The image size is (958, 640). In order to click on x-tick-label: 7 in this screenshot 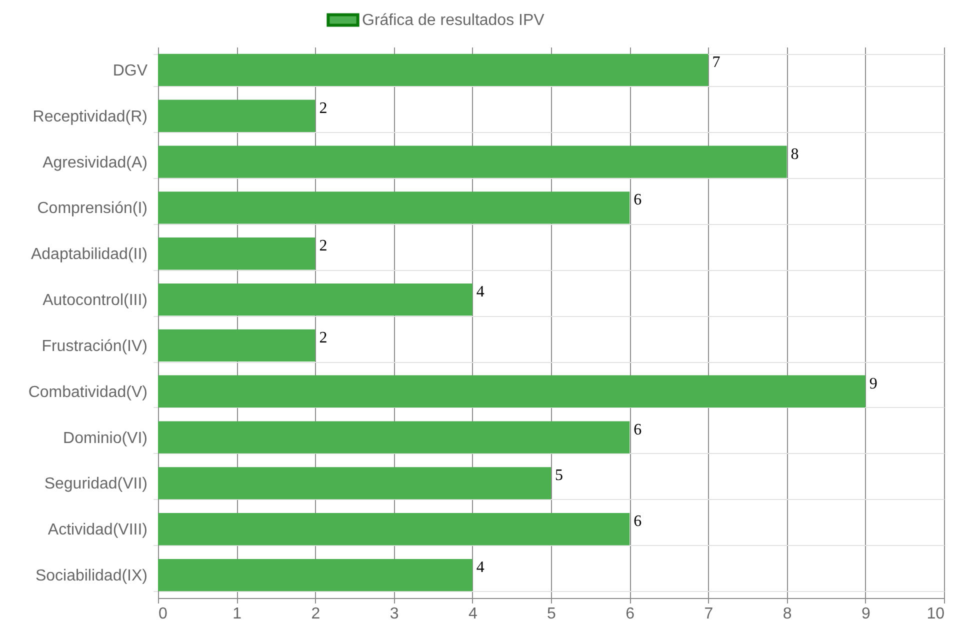, I will do `click(709, 614)`.